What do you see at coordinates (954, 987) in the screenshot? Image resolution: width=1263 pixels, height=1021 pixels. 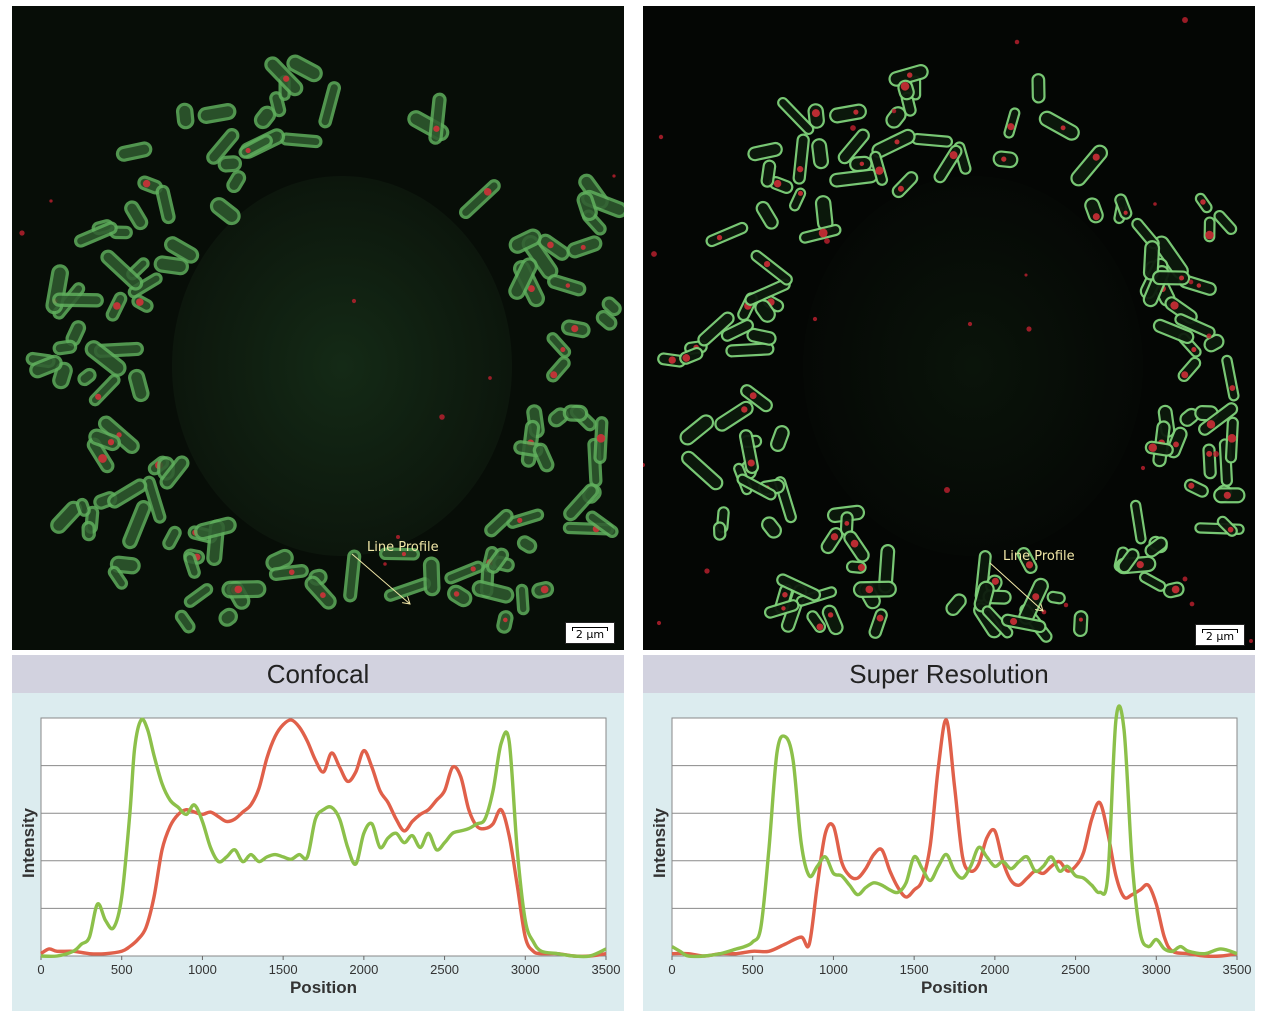 I see `x-axis-label: Position` at bounding box center [954, 987].